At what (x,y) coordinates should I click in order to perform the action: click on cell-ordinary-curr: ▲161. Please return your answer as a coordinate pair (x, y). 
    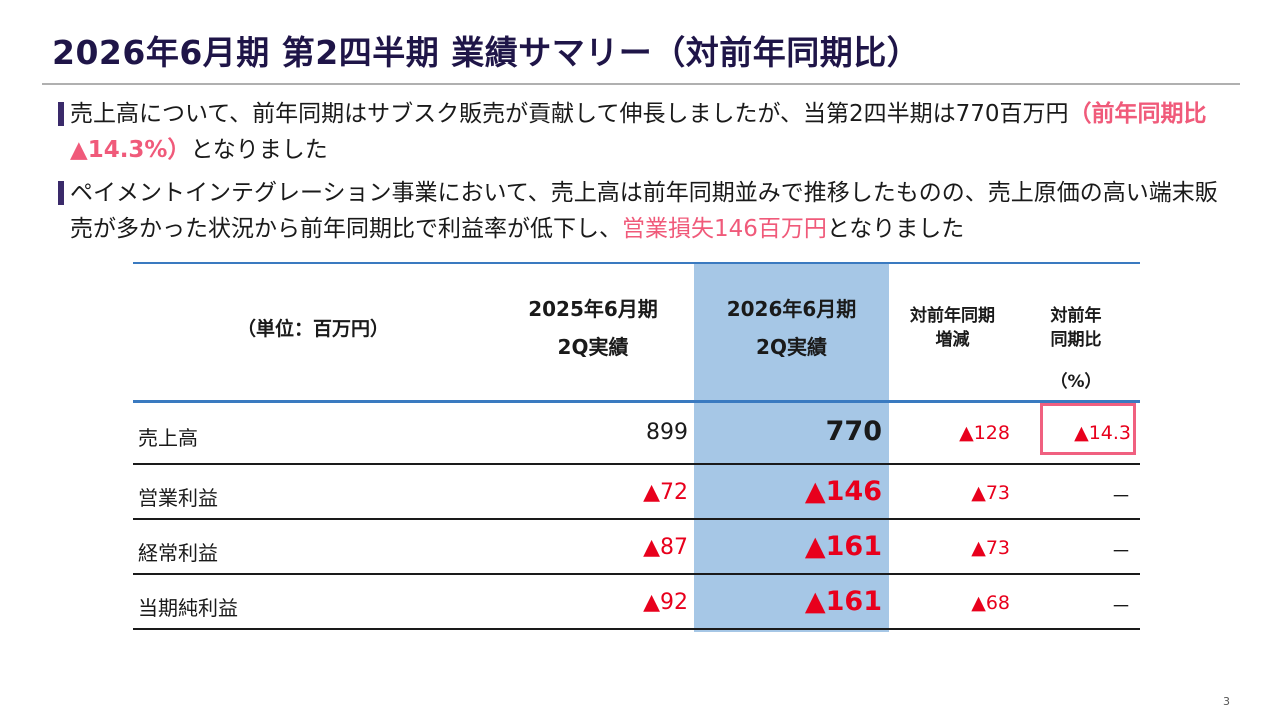
    Looking at the image, I should click on (843, 546).